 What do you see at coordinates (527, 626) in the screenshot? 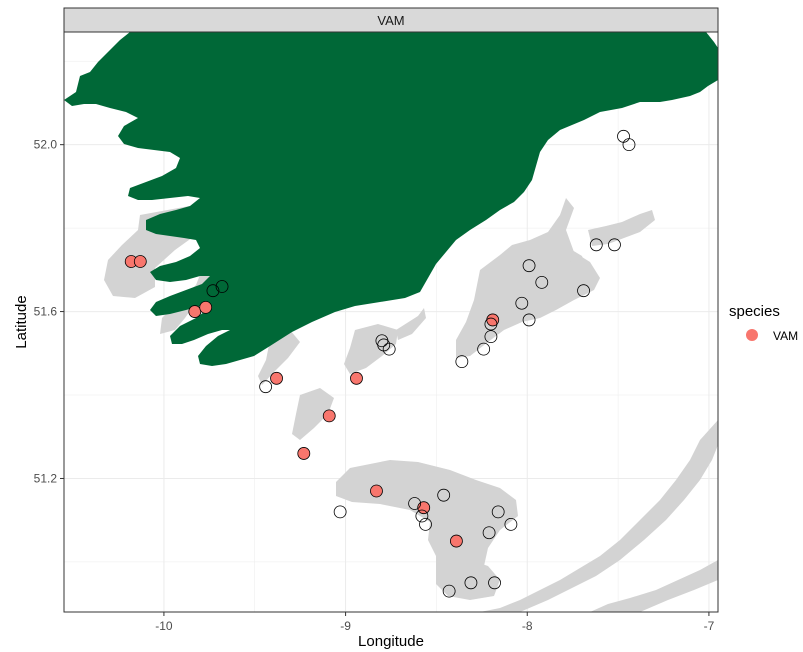
I see `x-tick-label: -8` at bounding box center [527, 626].